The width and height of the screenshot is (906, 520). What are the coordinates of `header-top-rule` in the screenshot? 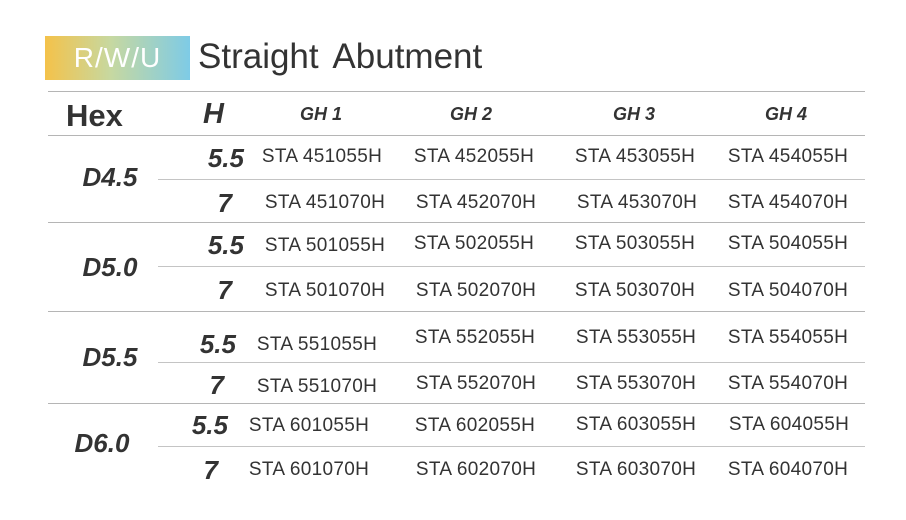 It's located at (456, 91).